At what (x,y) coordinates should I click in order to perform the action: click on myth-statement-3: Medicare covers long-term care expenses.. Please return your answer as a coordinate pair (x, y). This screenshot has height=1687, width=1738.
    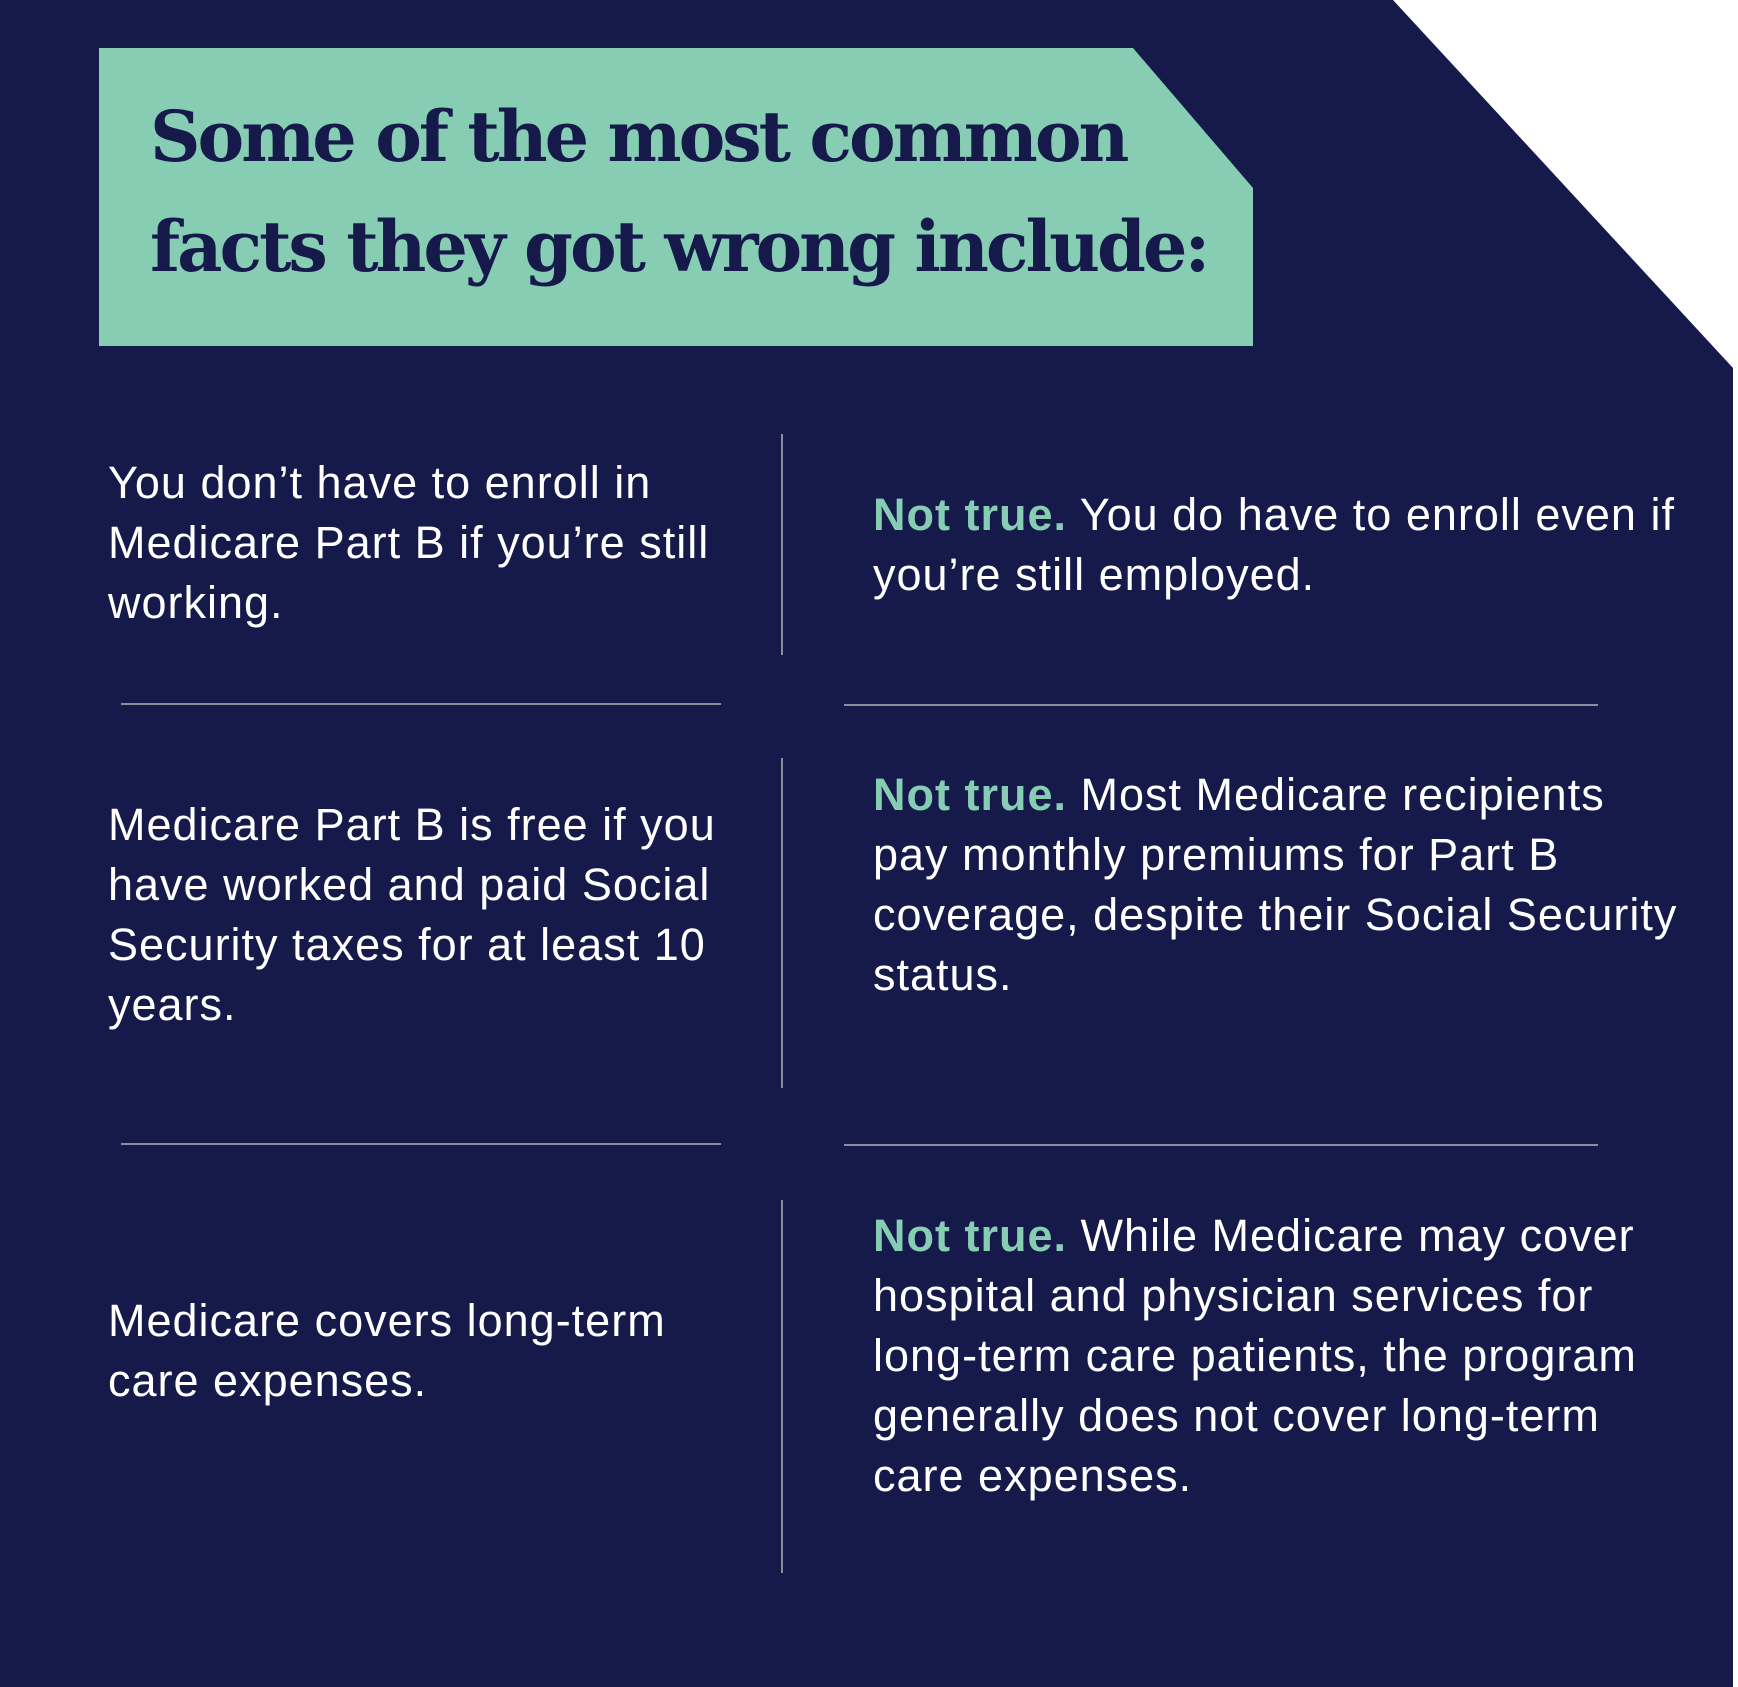
    Looking at the image, I should click on (387, 1350).